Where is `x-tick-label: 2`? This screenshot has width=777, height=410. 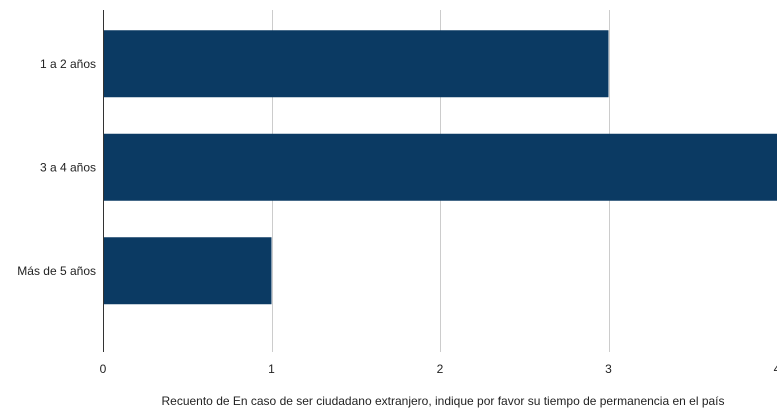
x-tick-label: 2 is located at coordinates (440, 369).